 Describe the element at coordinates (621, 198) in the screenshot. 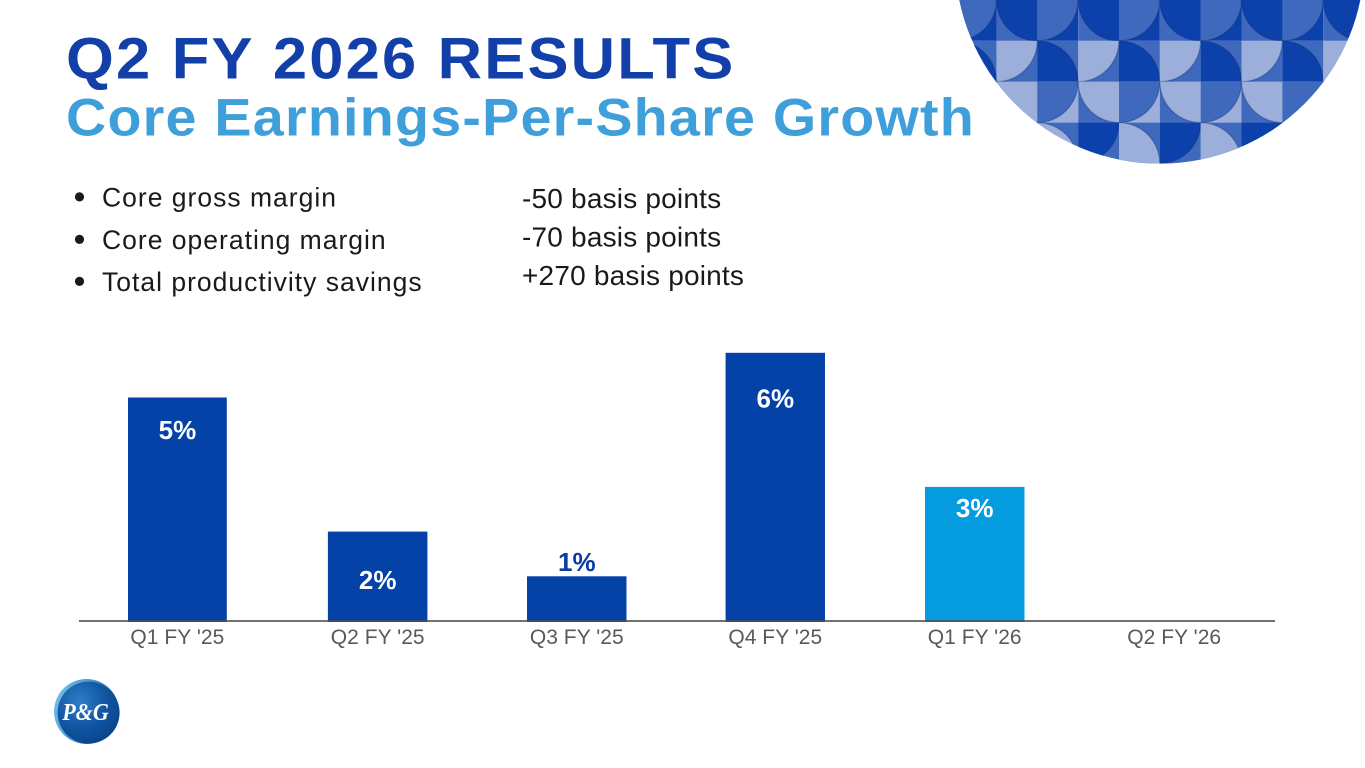

I see `svg-text: -50 basis points` at that location.